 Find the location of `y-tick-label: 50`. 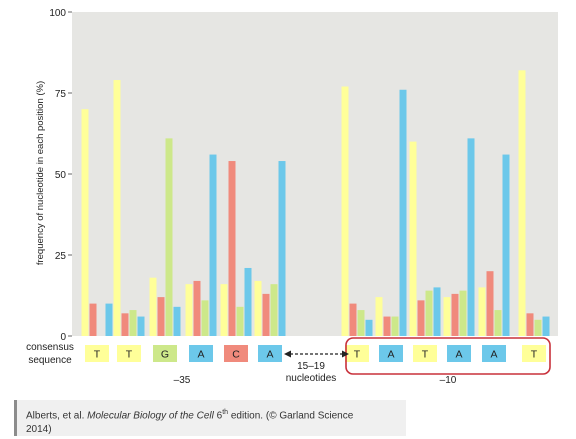

y-tick-label: 50 is located at coordinates (61, 175).